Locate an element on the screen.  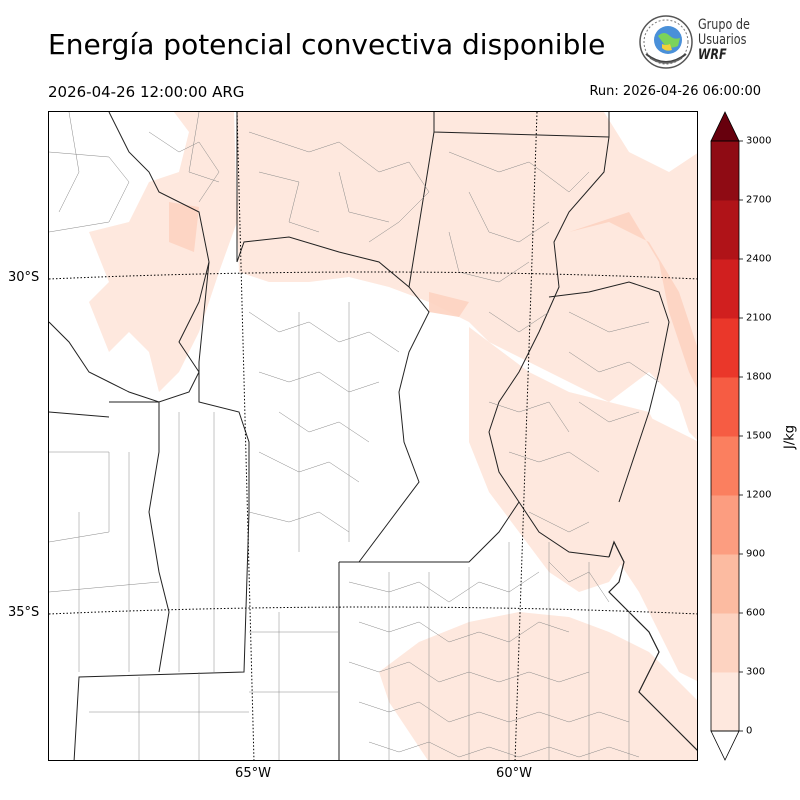
colorbar-tick-label: 1800 is located at coordinates (759, 377).